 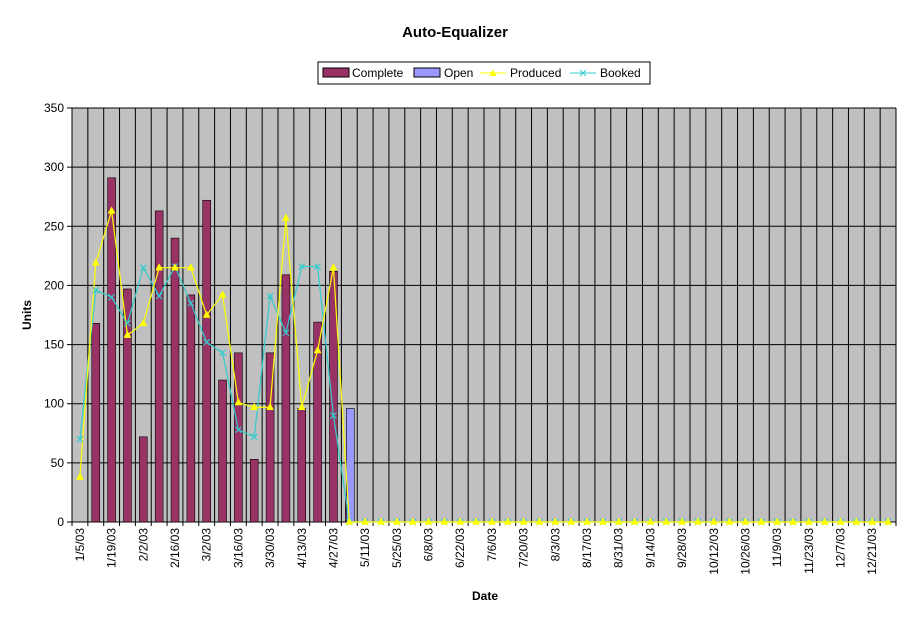 I want to click on x-tick-label: 2/16/03, so click(x=175, y=548).